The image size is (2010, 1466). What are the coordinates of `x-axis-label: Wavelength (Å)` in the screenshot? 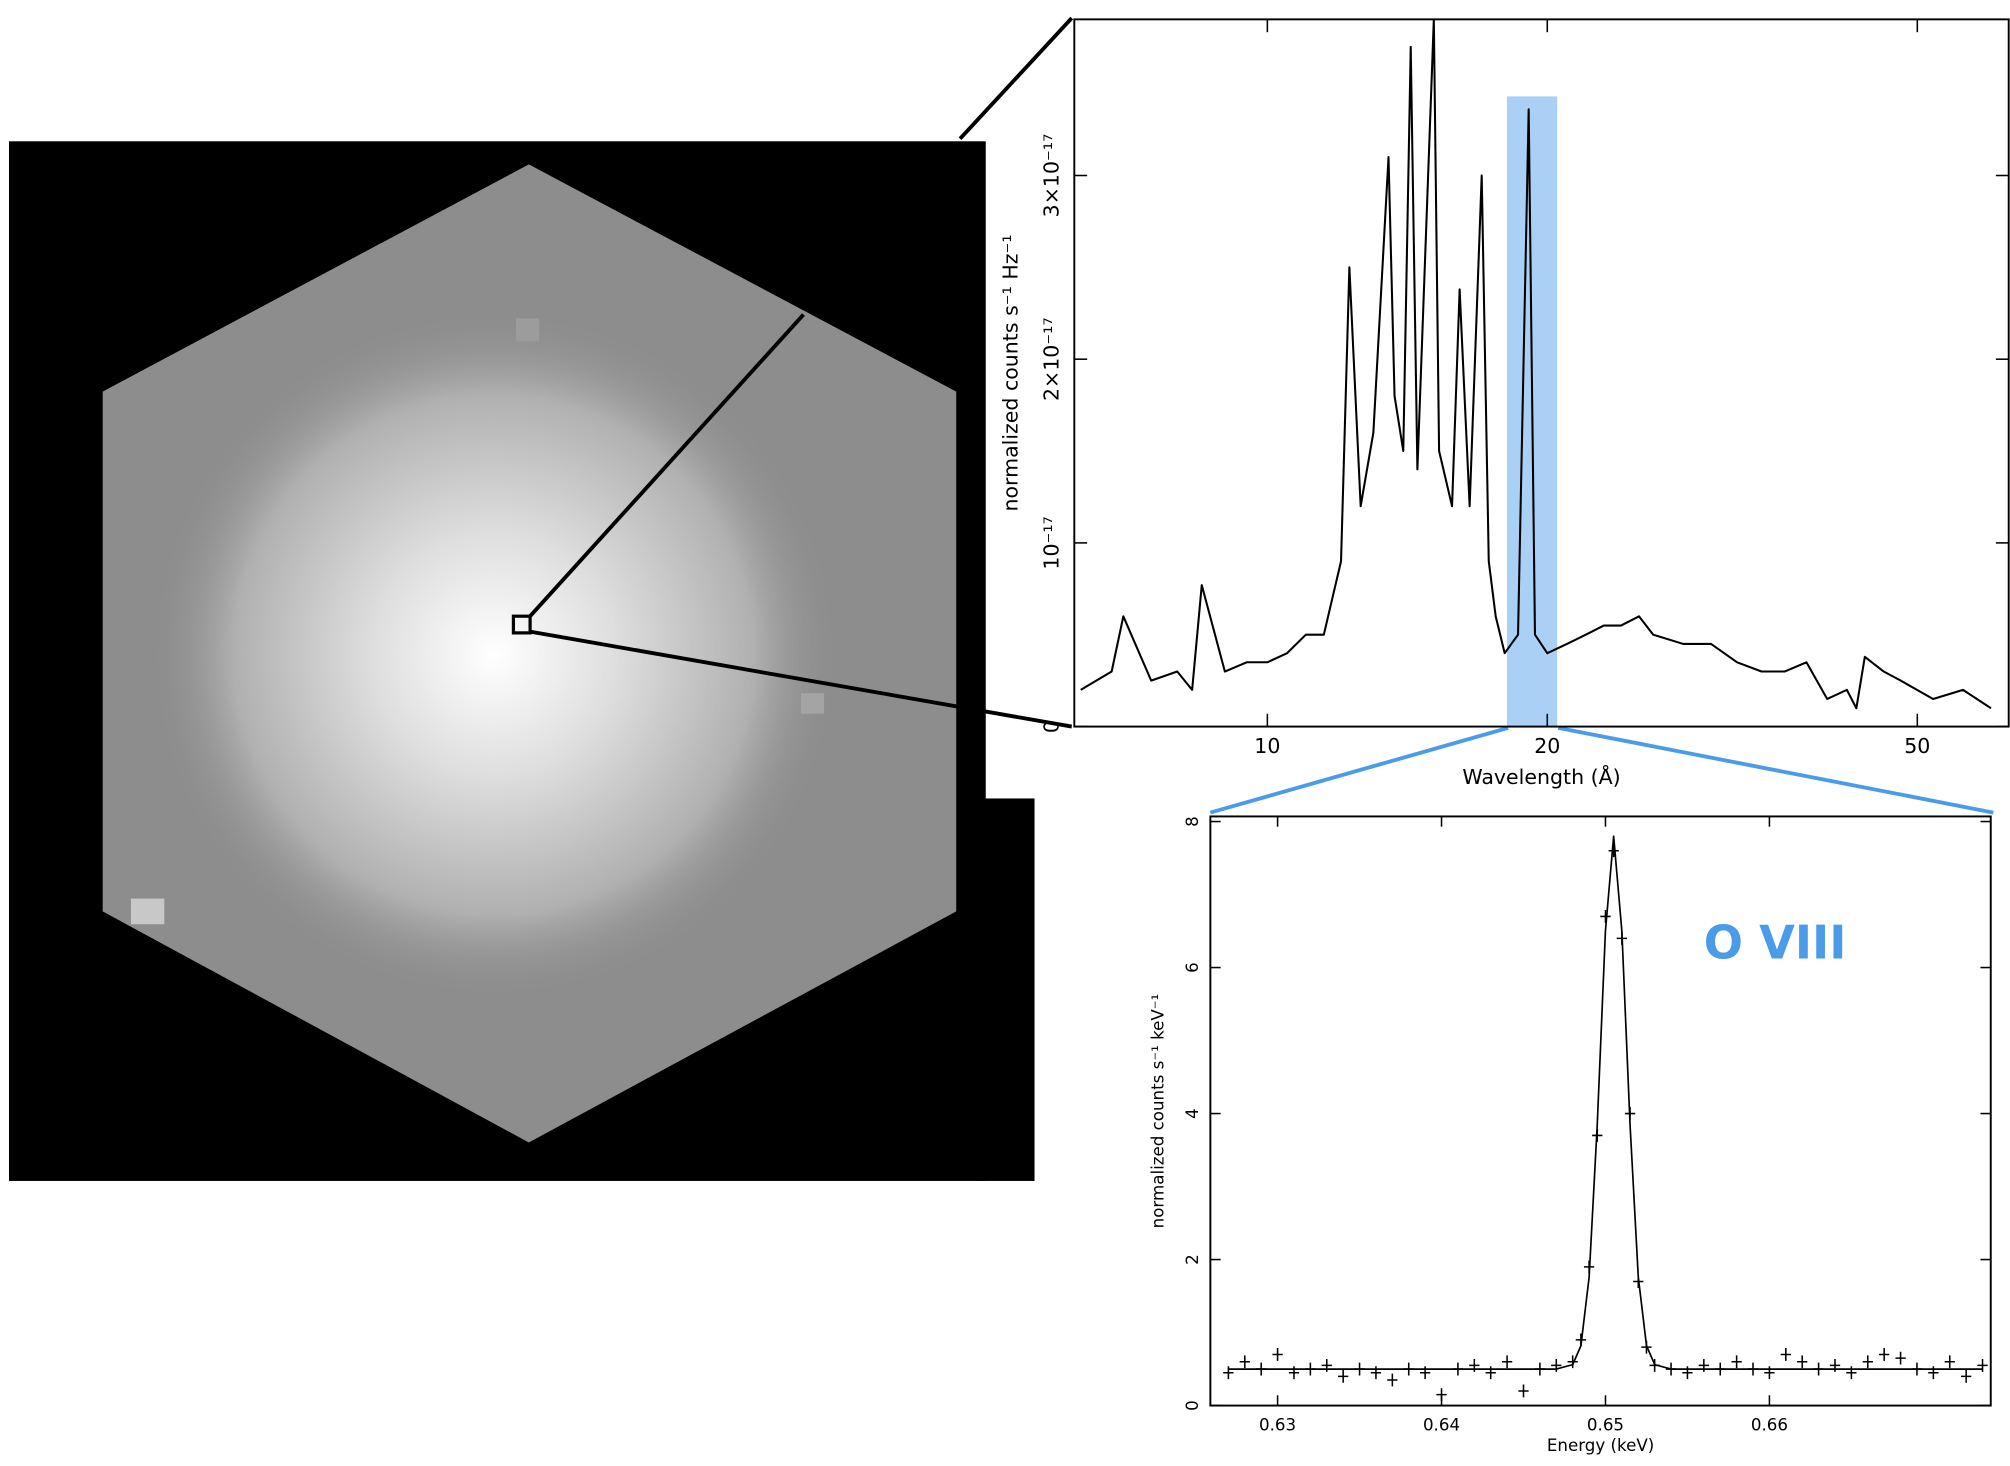 It's located at (1541, 776).